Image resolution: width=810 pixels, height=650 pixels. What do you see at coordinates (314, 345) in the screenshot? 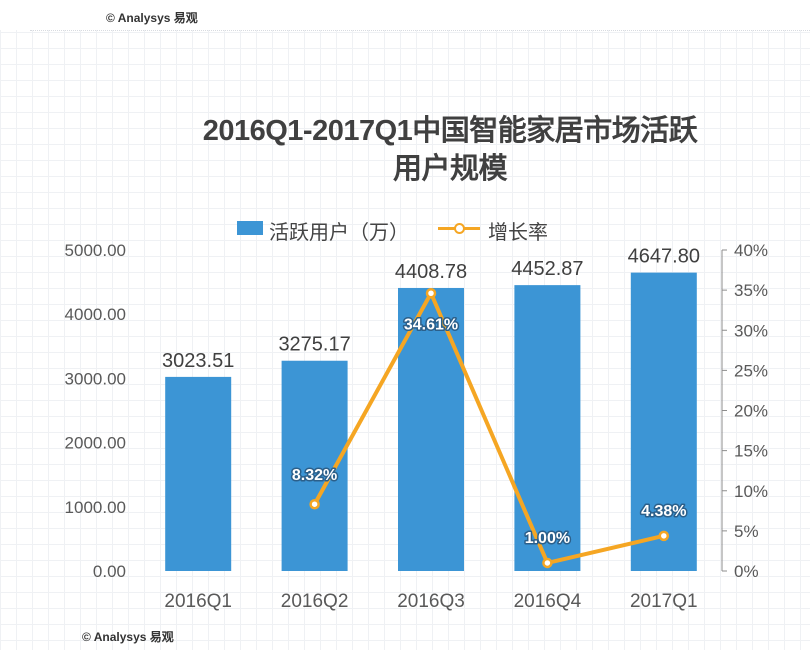
I see `bar-value-label: 3275.17` at bounding box center [314, 345].